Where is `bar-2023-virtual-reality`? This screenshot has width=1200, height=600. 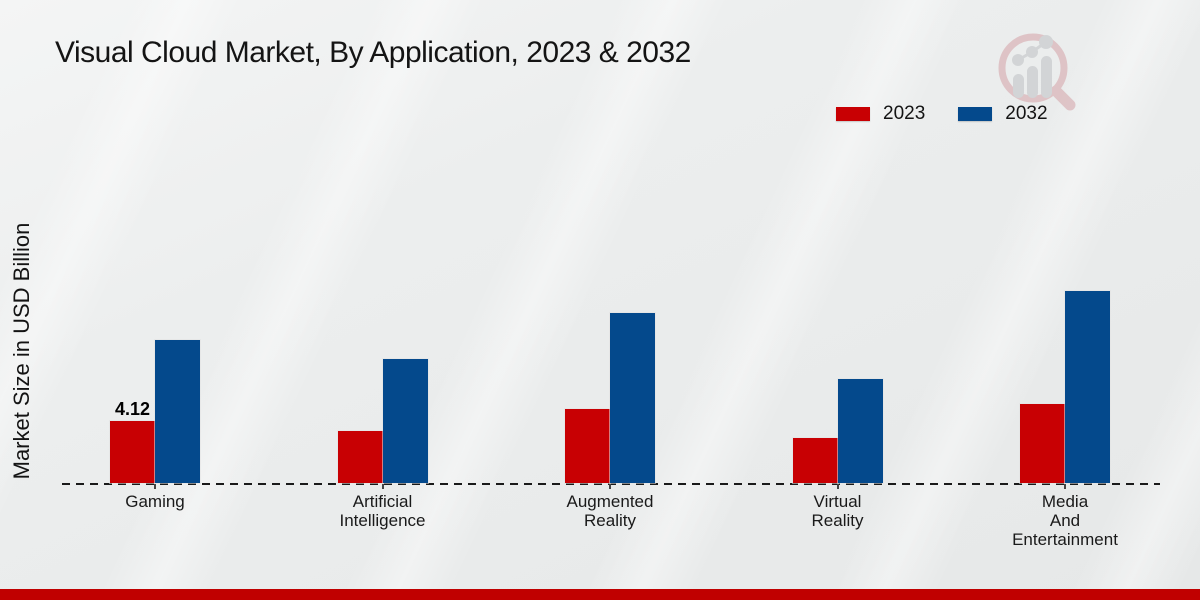
bar-2023-virtual-reality is located at coordinates (815, 460).